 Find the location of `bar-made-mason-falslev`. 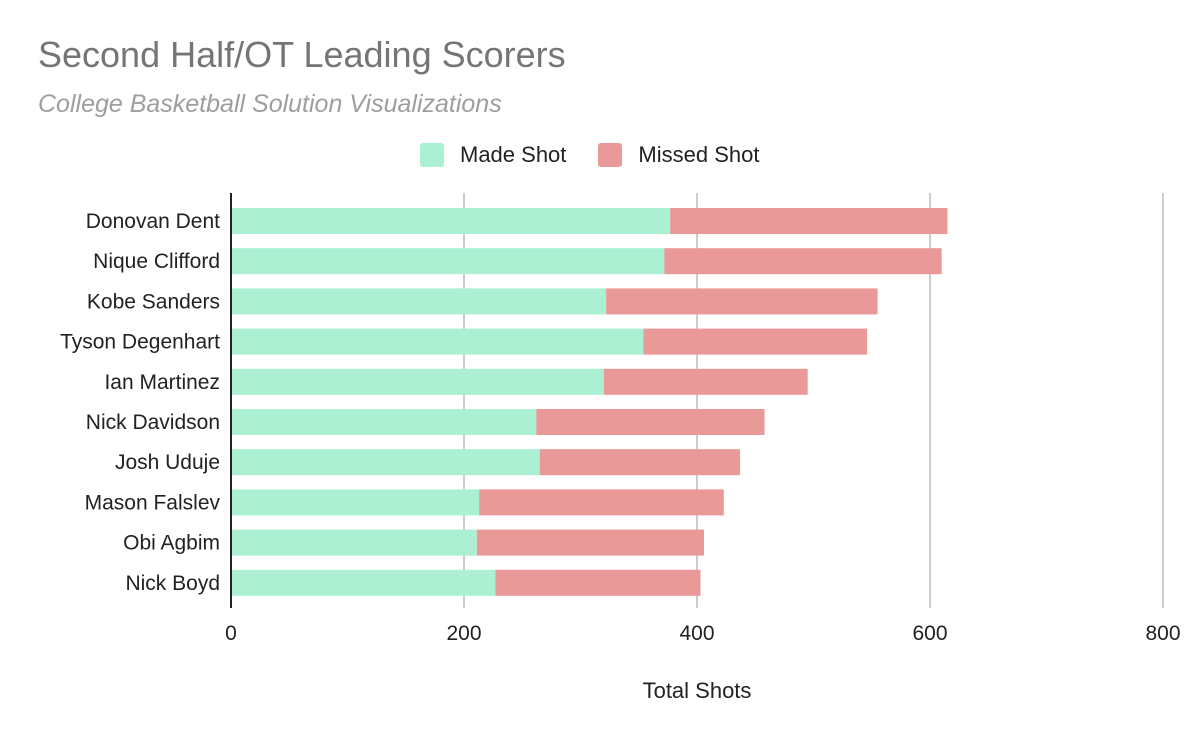

bar-made-mason-falslev is located at coordinates (355, 502).